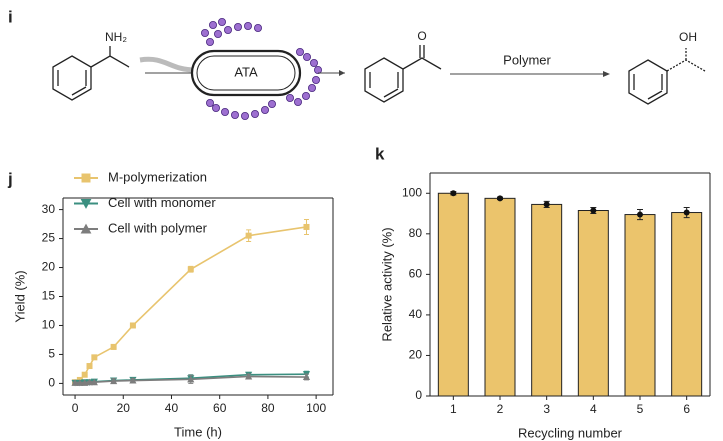  Describe the element at coordinates (416, 233) in the screenshot. I see `y-tick-label: 80` at that location.